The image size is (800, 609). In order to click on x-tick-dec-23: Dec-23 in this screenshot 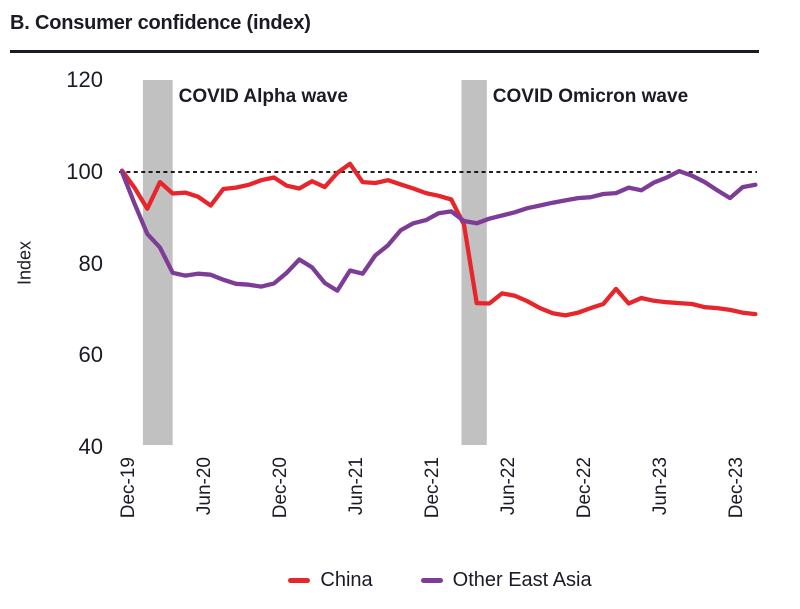, I will do `click(737, 488)`.